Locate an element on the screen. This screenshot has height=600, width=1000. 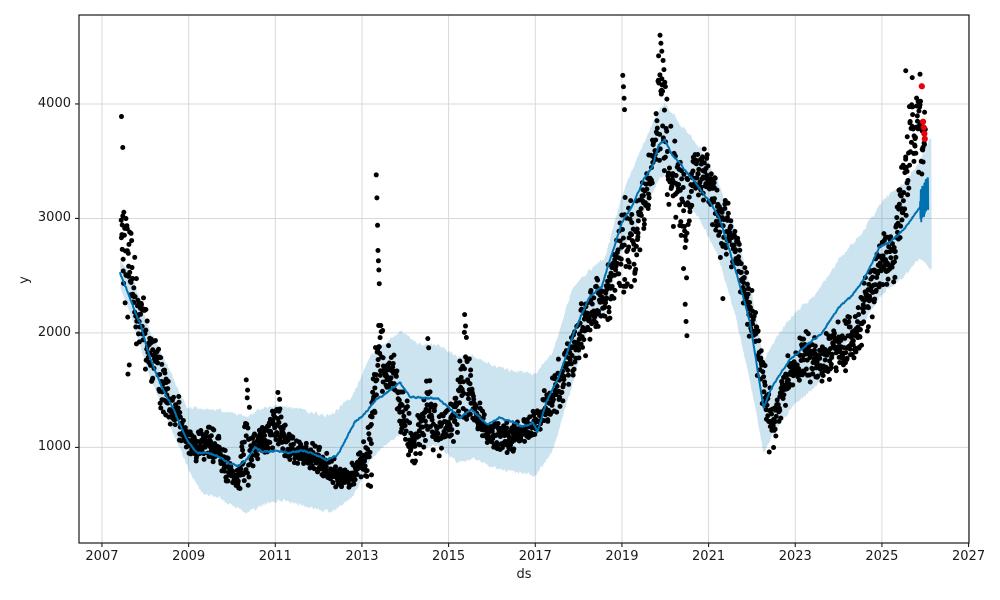
x-tick-label: 2011 is located at coordinates (275, 556).